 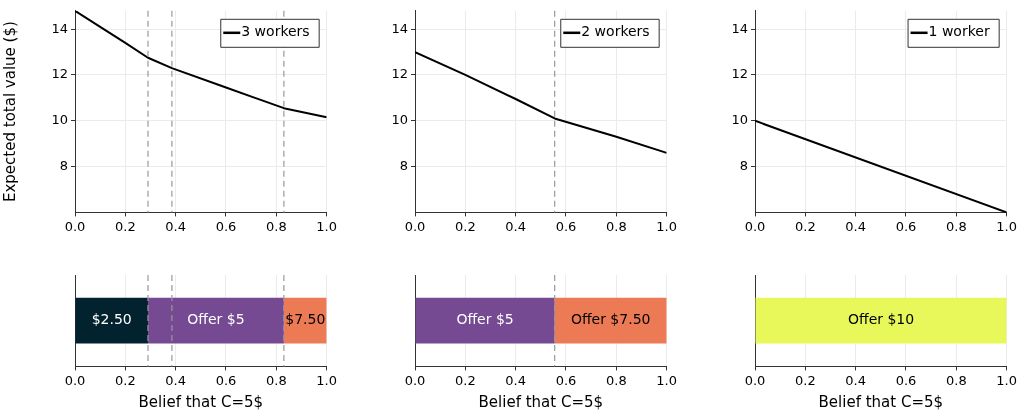 What do you see at coordinates (881, 319) in the screenshot?
I see `series-label: Offer $10` at bounding box center [881, 319].